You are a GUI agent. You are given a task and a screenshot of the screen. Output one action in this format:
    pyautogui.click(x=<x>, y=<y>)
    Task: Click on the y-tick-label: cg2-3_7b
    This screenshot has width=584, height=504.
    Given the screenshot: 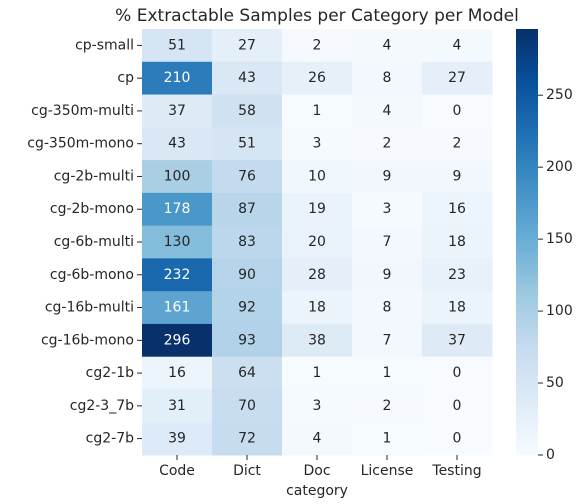 What is the action you would take?
    pyautogui.click(x=102, y=406)
    